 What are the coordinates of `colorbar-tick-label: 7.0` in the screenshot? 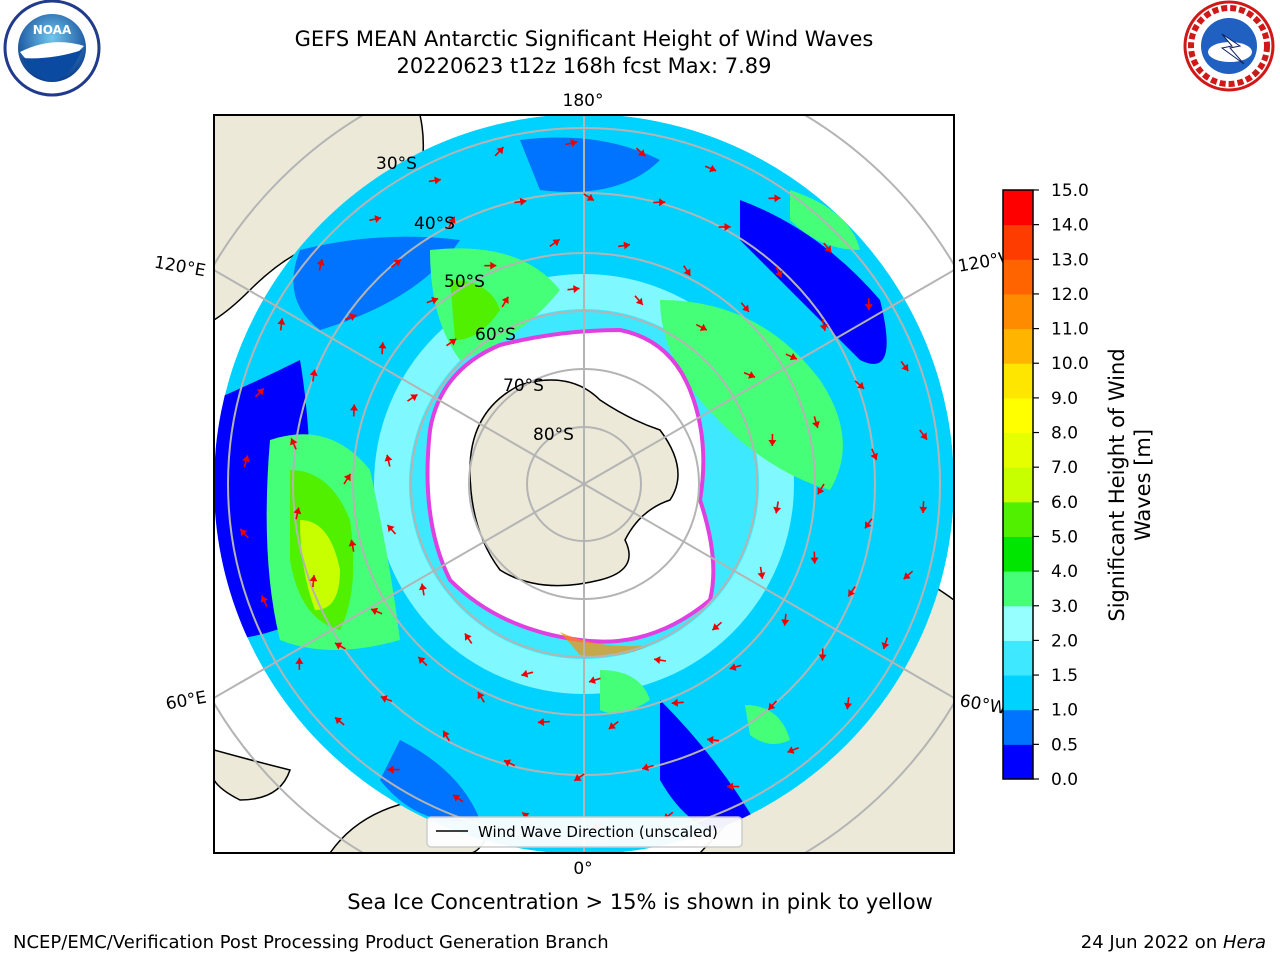 It's located at (1064, 468).